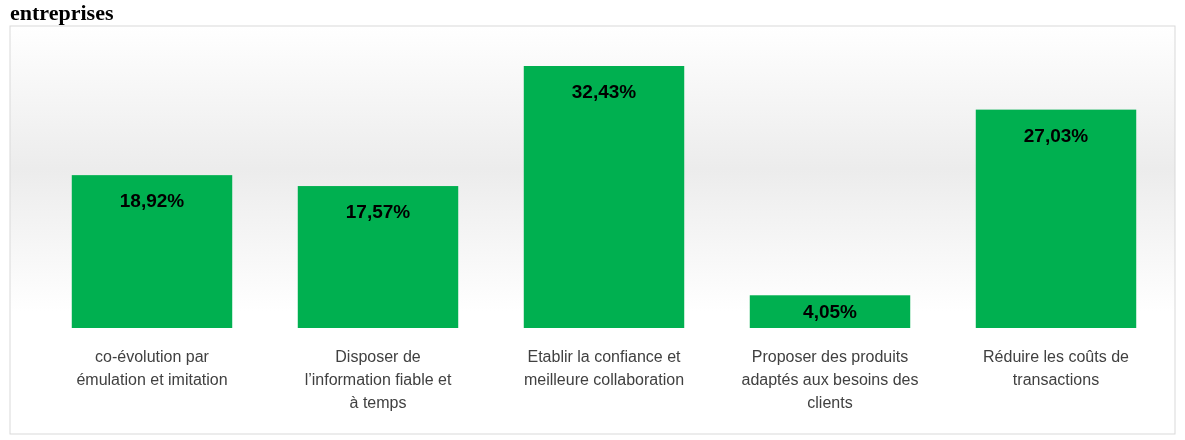 The height and width of the screenshot is (440, 1185). What do you see at coordinates (152, 368) in the screenshot?
I see `x-tick-label: co-évolution par émulation et imitation` at bounding box center [152, 368].